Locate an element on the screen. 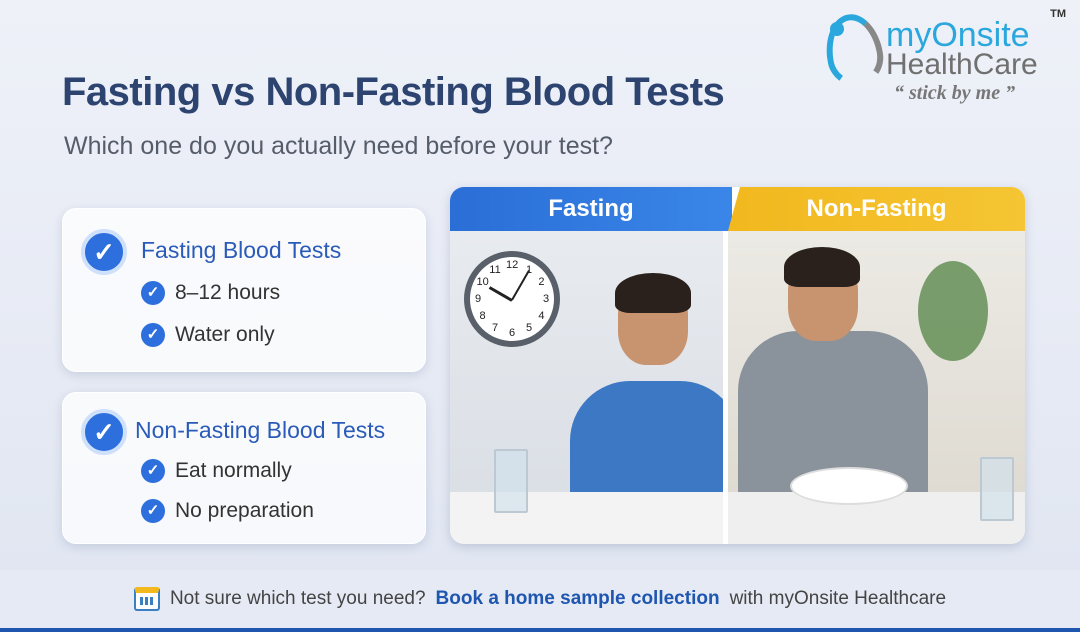 The width and height of the screenshot is (1080, 632). clock-number: 10 is located at coordinates (482, 282).